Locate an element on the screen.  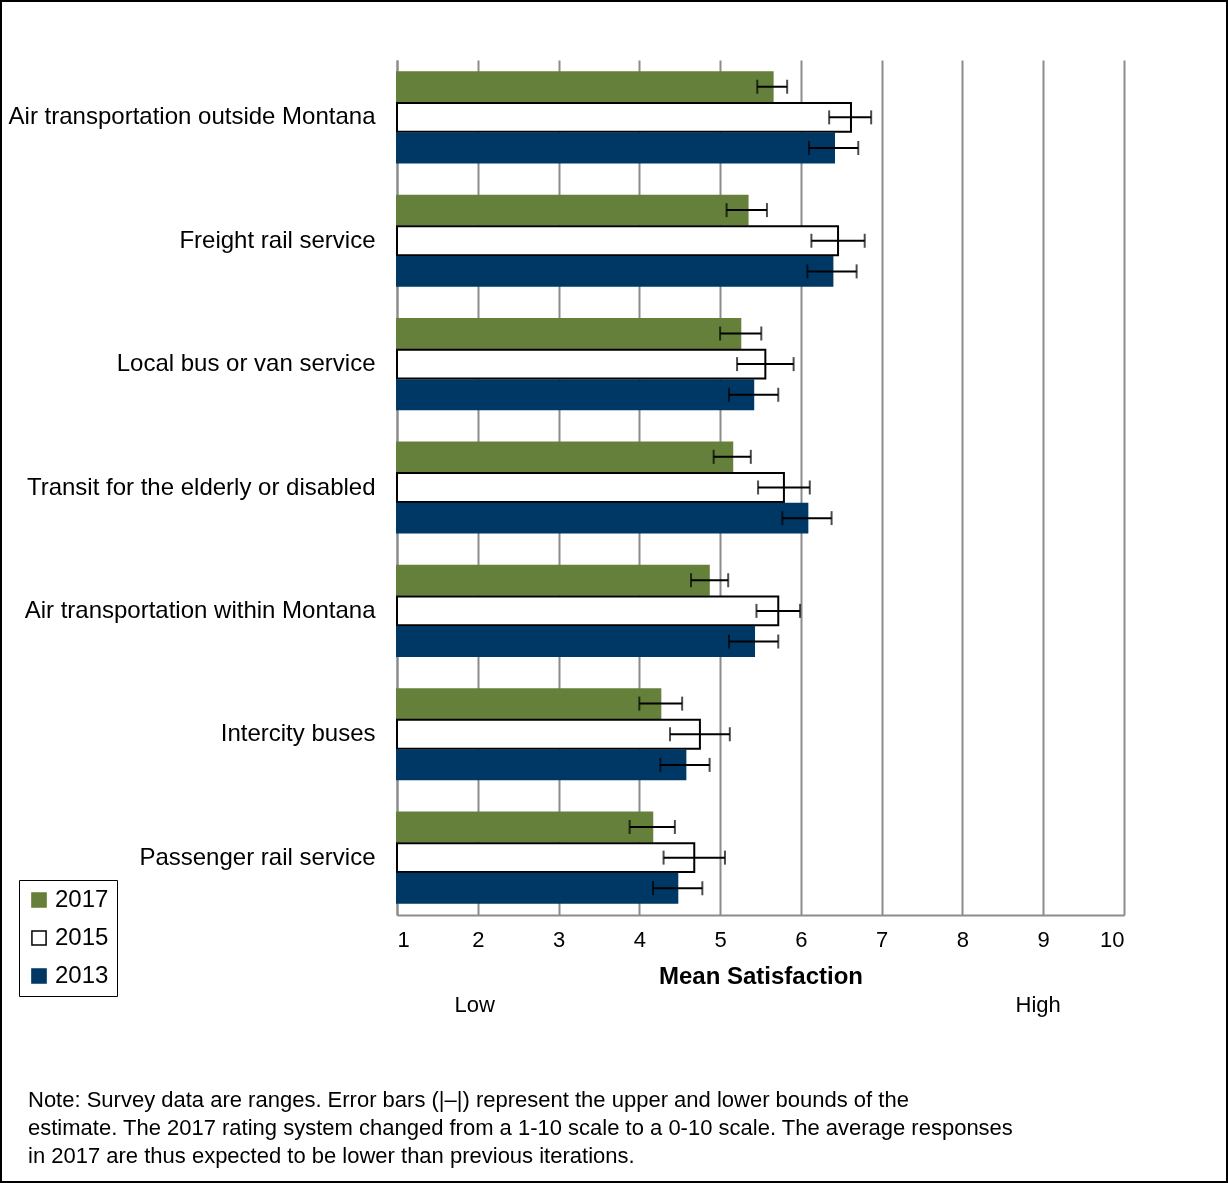
y-tick-label: Air transportation outside Montana is located at coordinates (192, 116).